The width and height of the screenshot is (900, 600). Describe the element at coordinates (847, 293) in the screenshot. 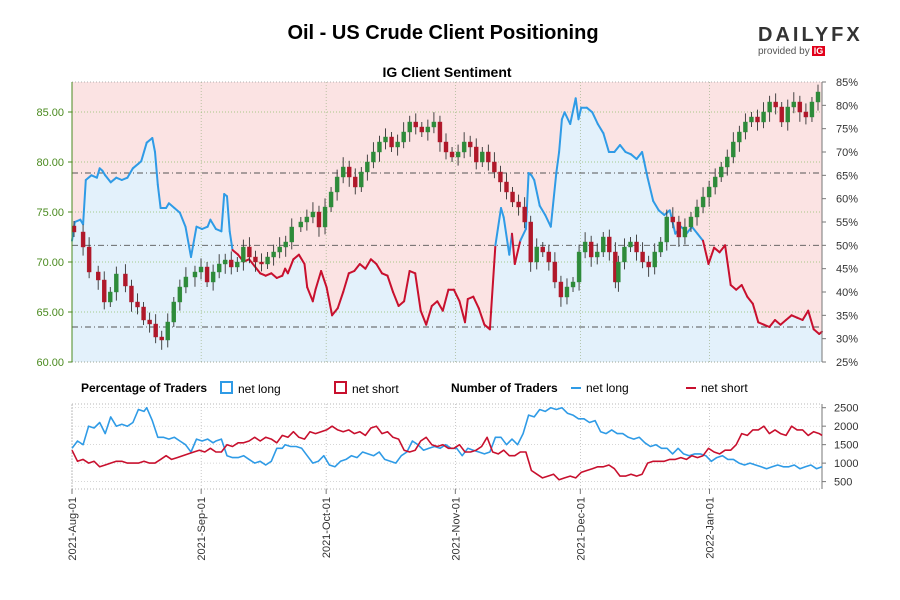

I see `right-axis-label: 40%` at that location.